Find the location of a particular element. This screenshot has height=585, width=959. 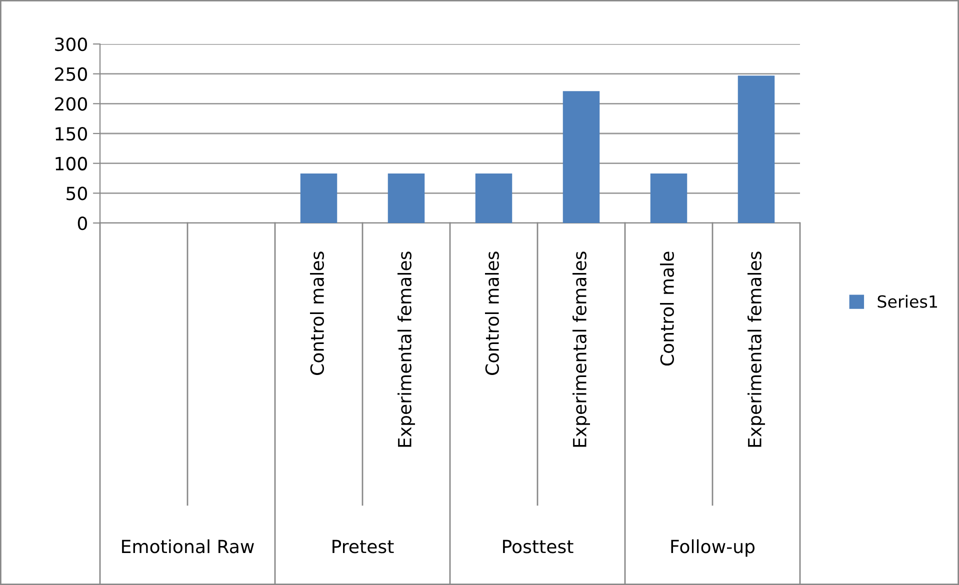

y-tick-label: 50 is located at coordinates (76, 193).